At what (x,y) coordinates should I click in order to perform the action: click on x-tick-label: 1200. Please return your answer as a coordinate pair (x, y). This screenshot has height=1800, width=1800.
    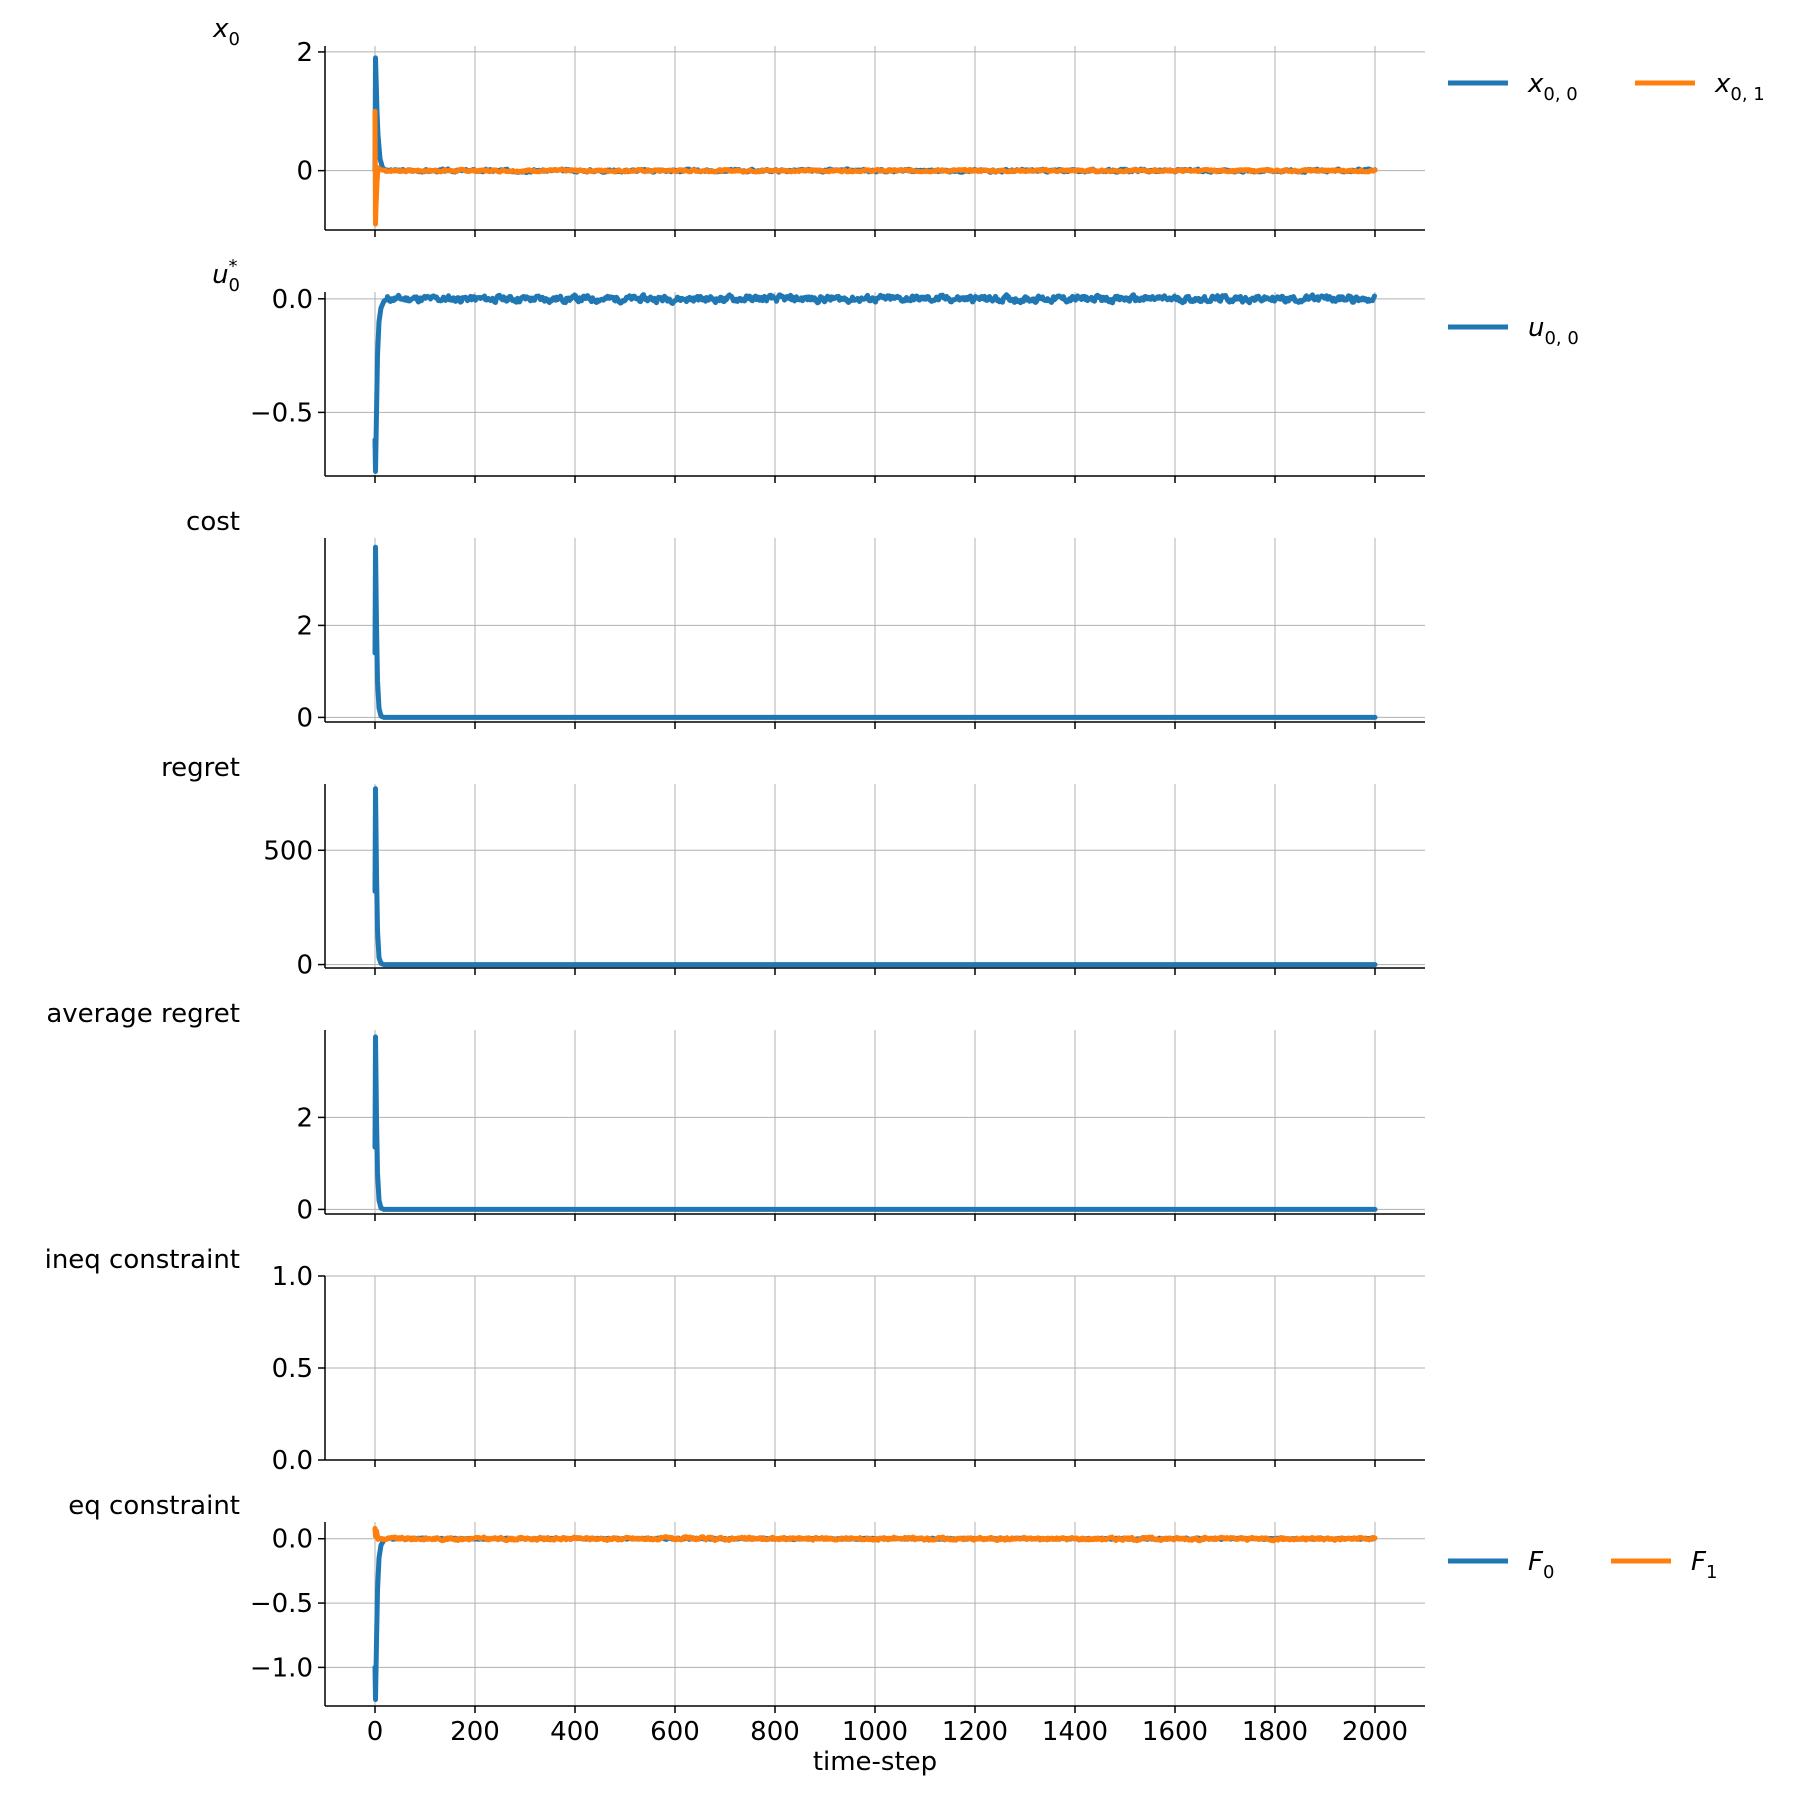
    Looking at the image, I should click on (975, 1732).